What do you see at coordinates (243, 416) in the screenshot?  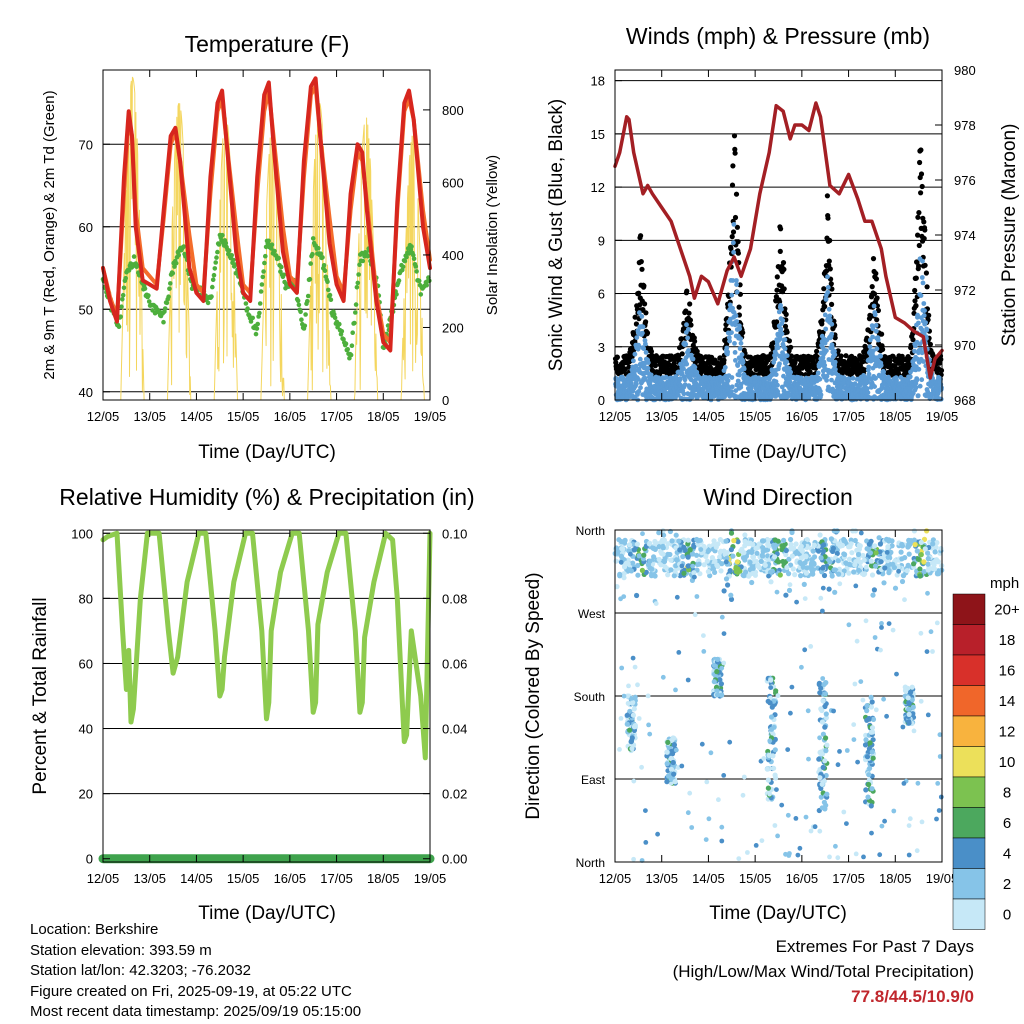 I see `x-tick-label: 15/05` at bounding box center [243, 416].